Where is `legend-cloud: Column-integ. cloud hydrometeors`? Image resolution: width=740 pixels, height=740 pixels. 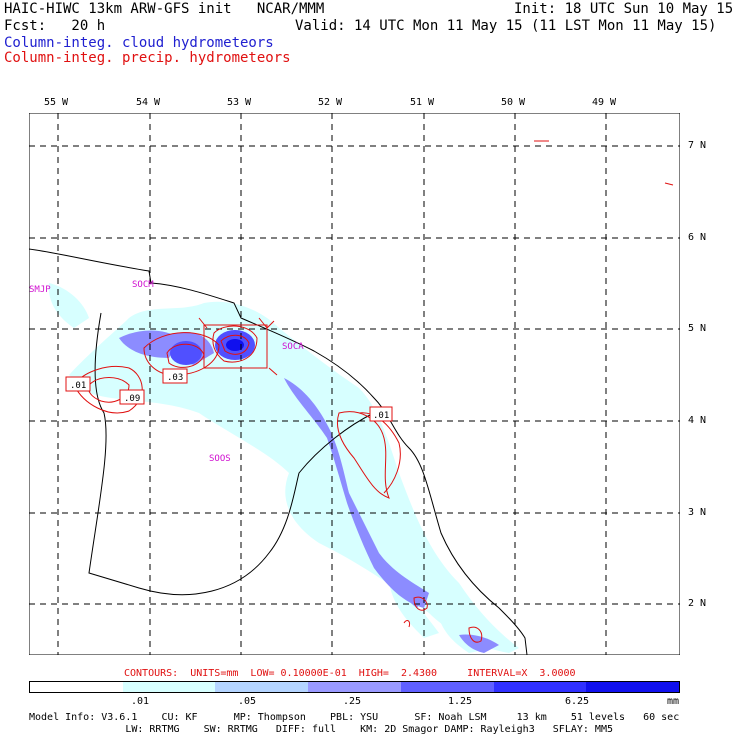 legend-cloud: Column-integ. cloud hydrometeors is located at coordinates (139, 43).